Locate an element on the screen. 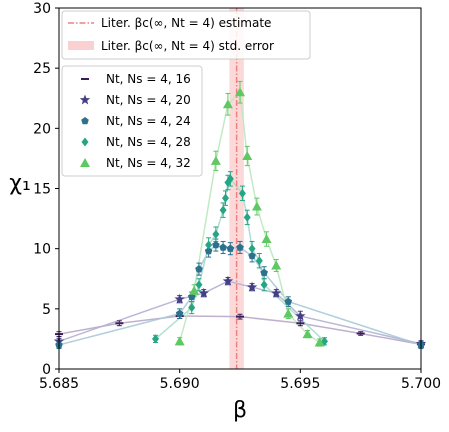  y-tick-label: 10 is located at coordinates (42, 250).